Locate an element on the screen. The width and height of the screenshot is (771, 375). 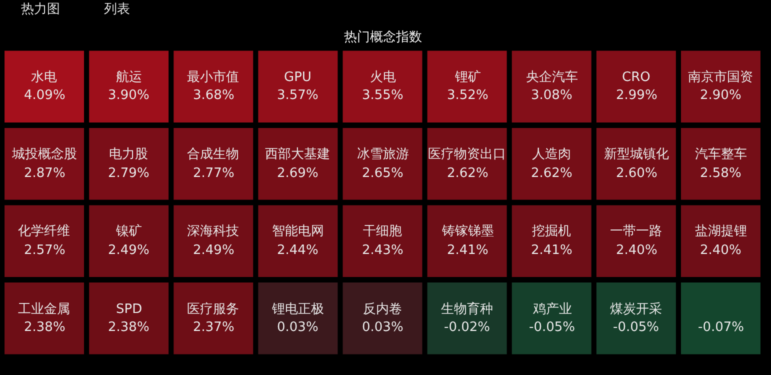
category-label: 化学纤维 is located at coordinates (44, 231).